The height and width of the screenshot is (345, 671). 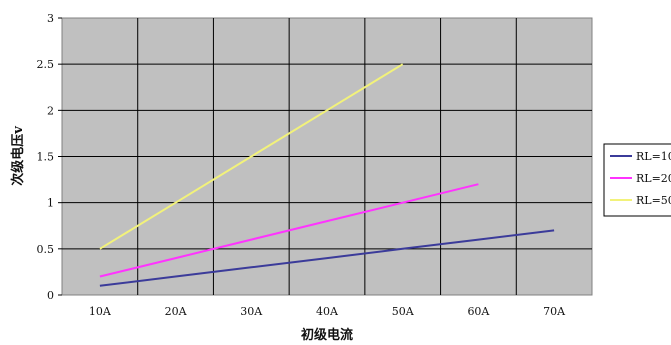 What do you see at coordinates (46, 249) in the screenshot?
I see `y-tick-label: 0.5` at bounding box center [46, 249].